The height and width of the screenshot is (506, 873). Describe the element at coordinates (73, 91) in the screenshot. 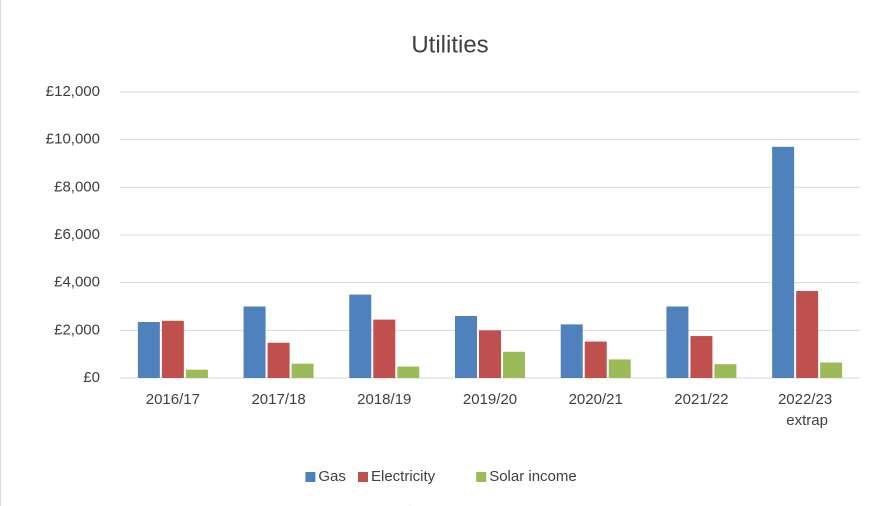

I see `y-tick-label: £12,000` at that location.